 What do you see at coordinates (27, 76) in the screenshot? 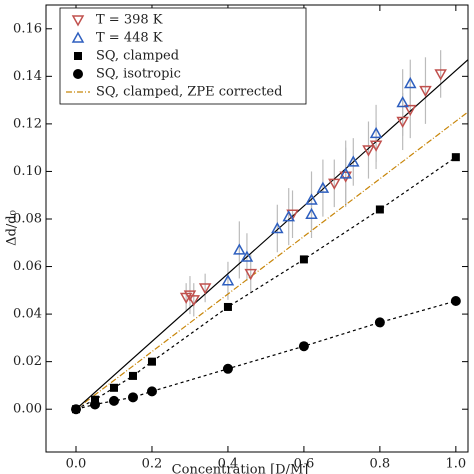
I see `y-tick-label: 0.14` at bounding box center [27, 76].